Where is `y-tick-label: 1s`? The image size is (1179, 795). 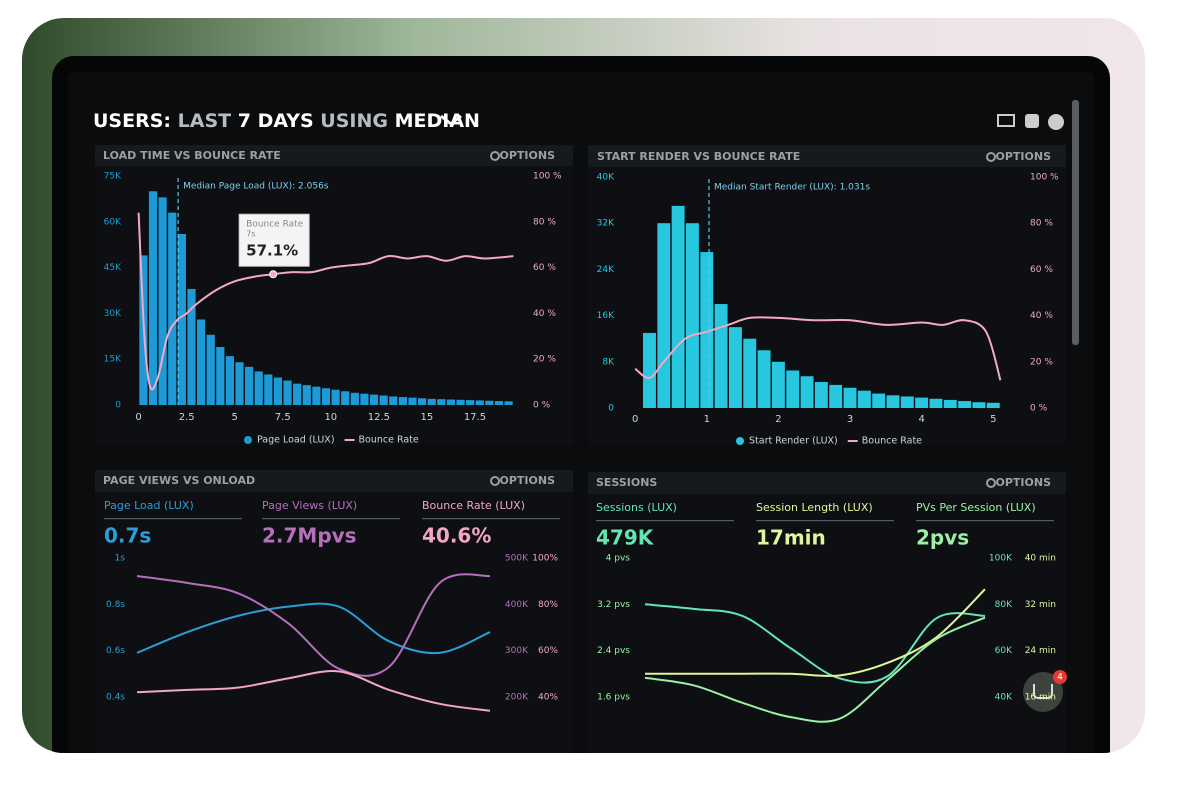 y-tick-label: 1s is located at coordinates (120, 559).